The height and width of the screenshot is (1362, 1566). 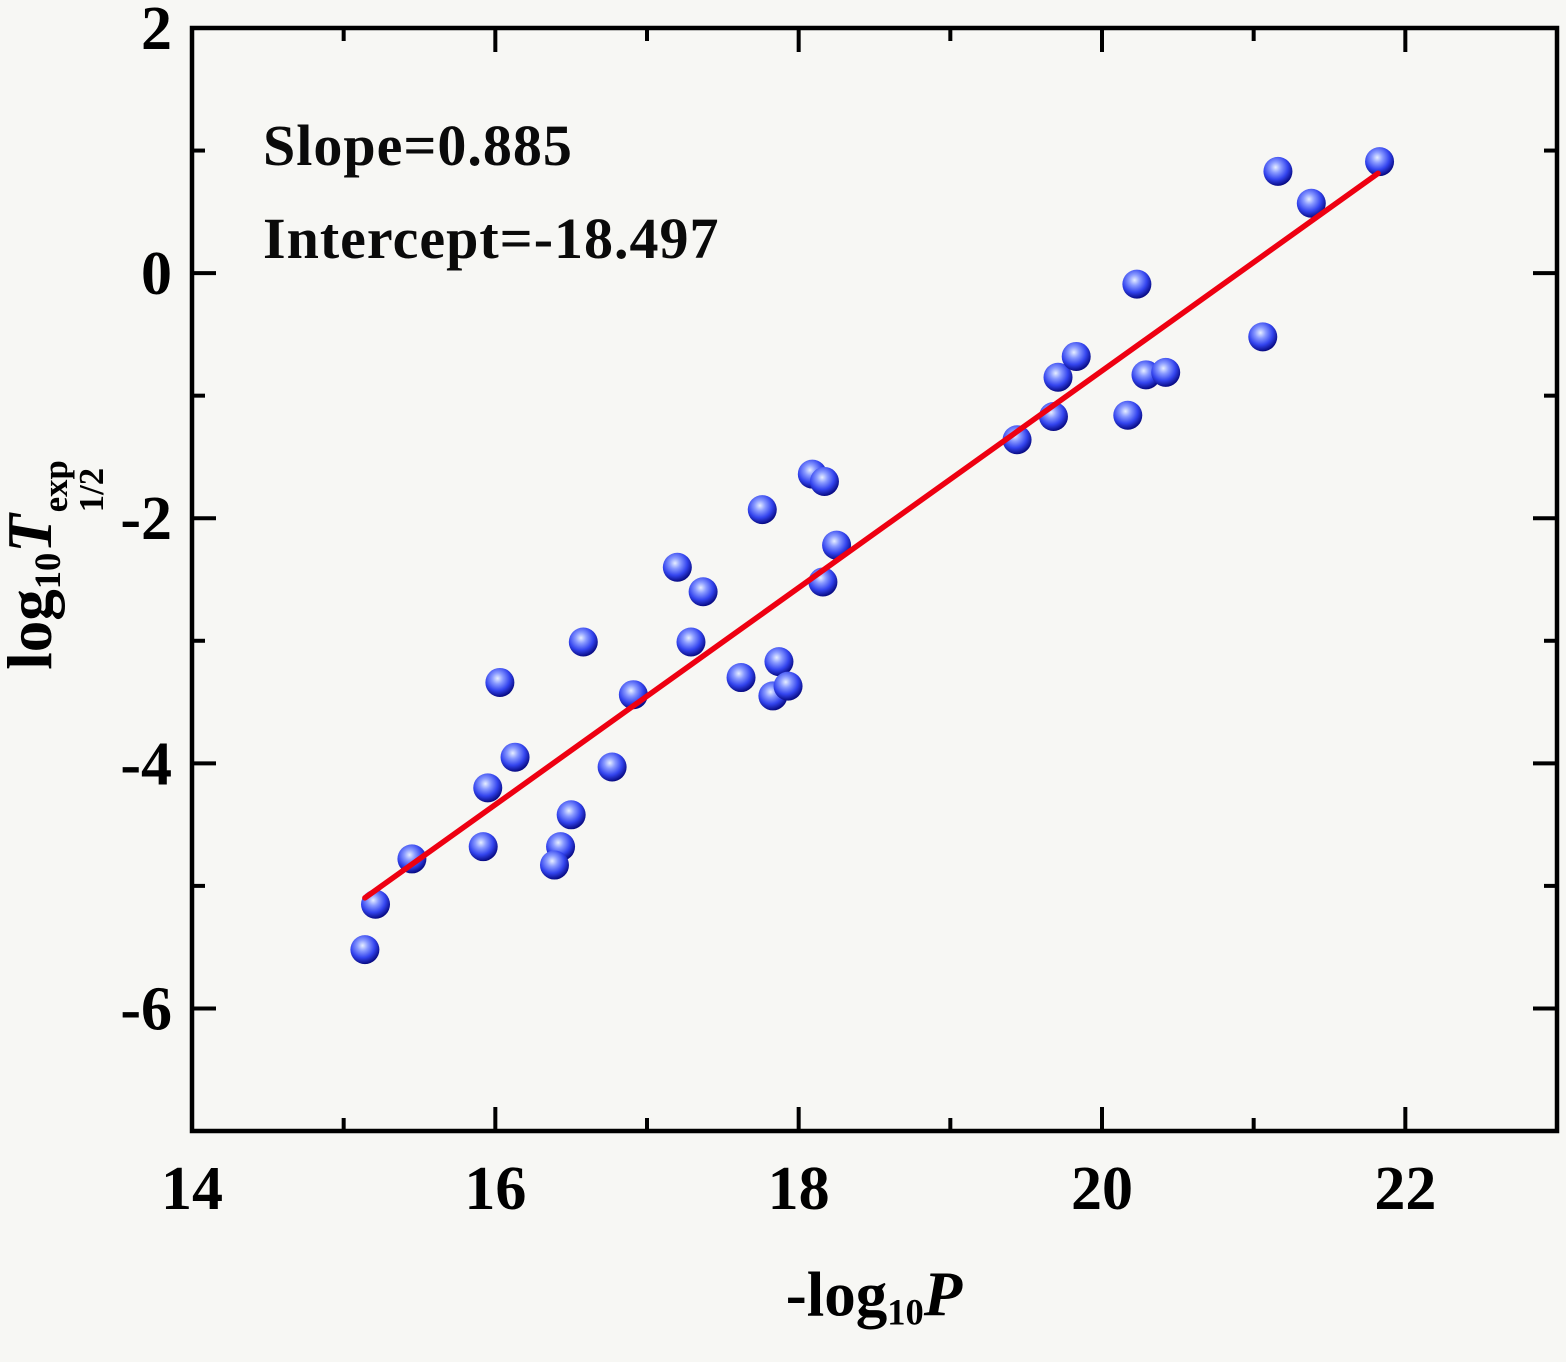 What do you see at coordinates (47, 571) in the screenshot?
I see `y-title-sub: 10` at bounding box center [47, 571].